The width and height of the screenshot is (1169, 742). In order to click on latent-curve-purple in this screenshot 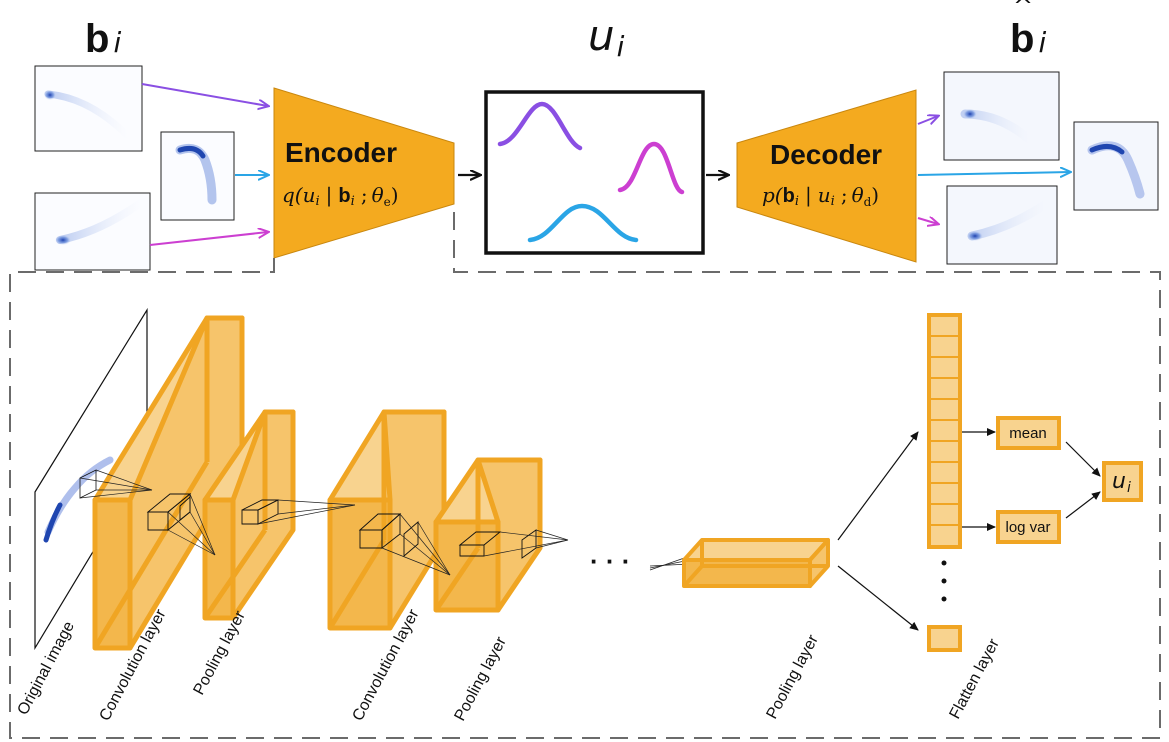, I will do `click(540, 126)`.